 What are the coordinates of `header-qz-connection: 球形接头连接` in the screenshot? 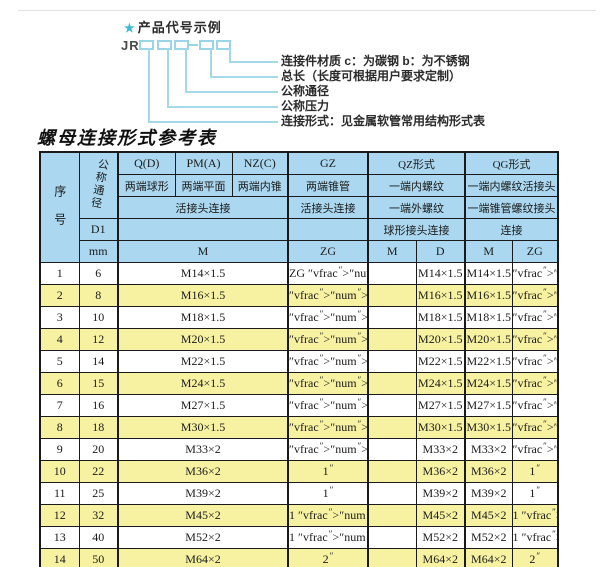 It's located at (417, 229).